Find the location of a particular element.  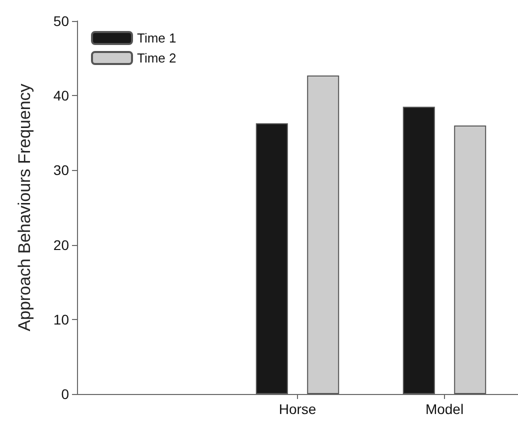

y-axis-title: Approach Behaviours Frequency is located at coordinates (24, 207).